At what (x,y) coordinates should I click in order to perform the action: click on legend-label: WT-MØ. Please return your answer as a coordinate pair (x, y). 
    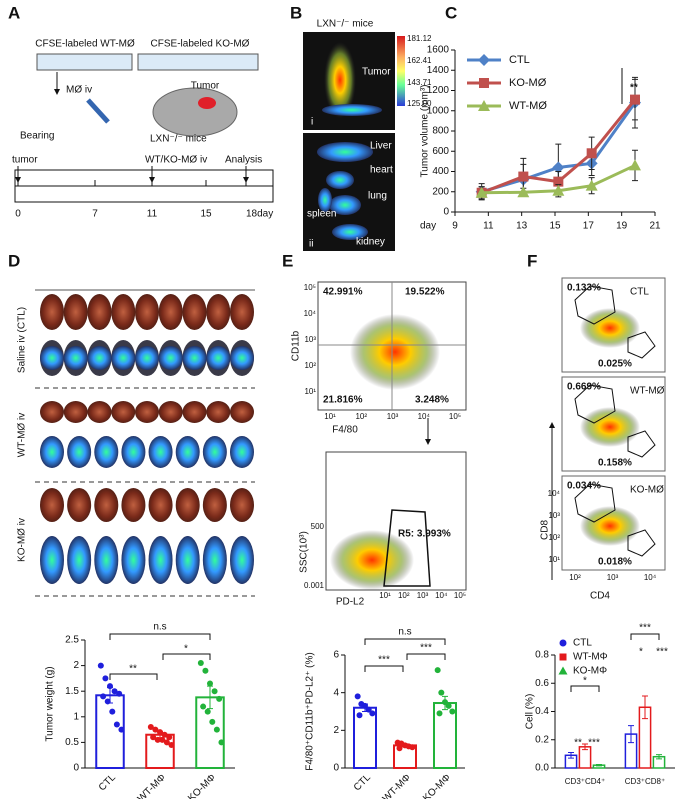
    Looking at the image, I should click on (528, 106).